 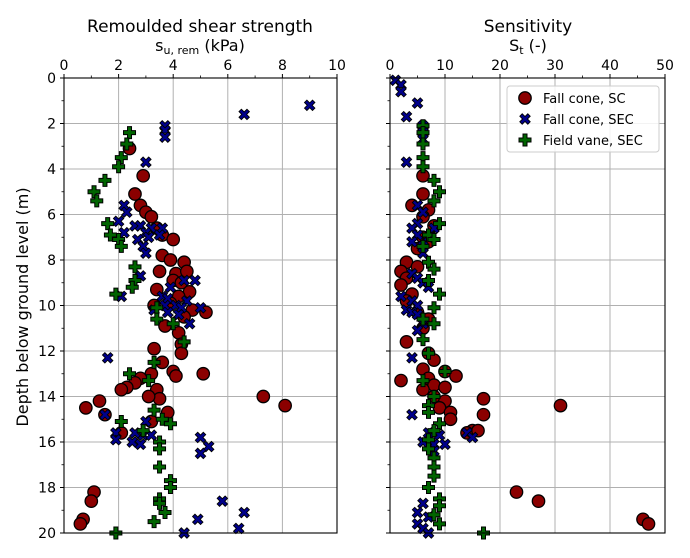 What do you see at coordinates (47, 307) in the screenshot?
I see `y-tick-label: 10` at bounding box center [47, 307].